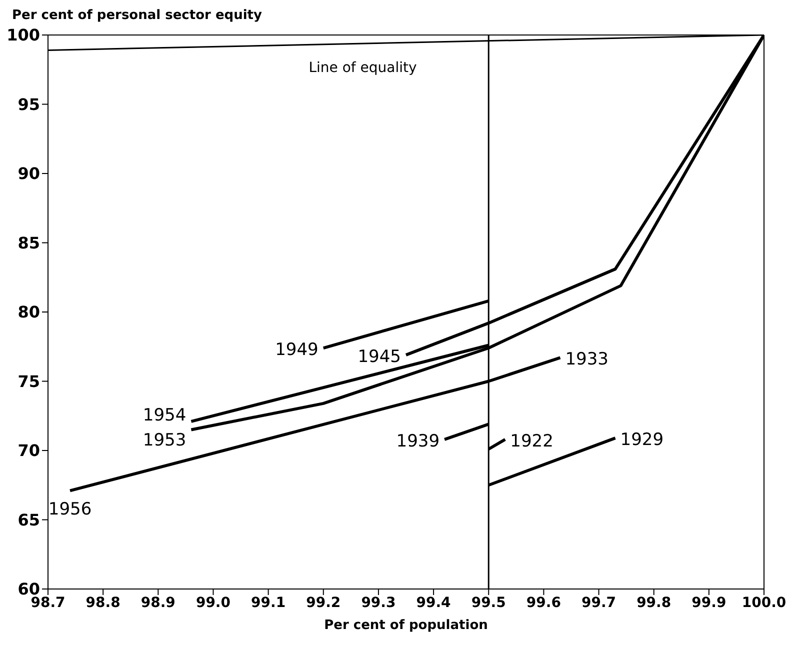 The width and height of the screenshot is (806, 658). I want to click on annotation: 1939, so click(418, 441).